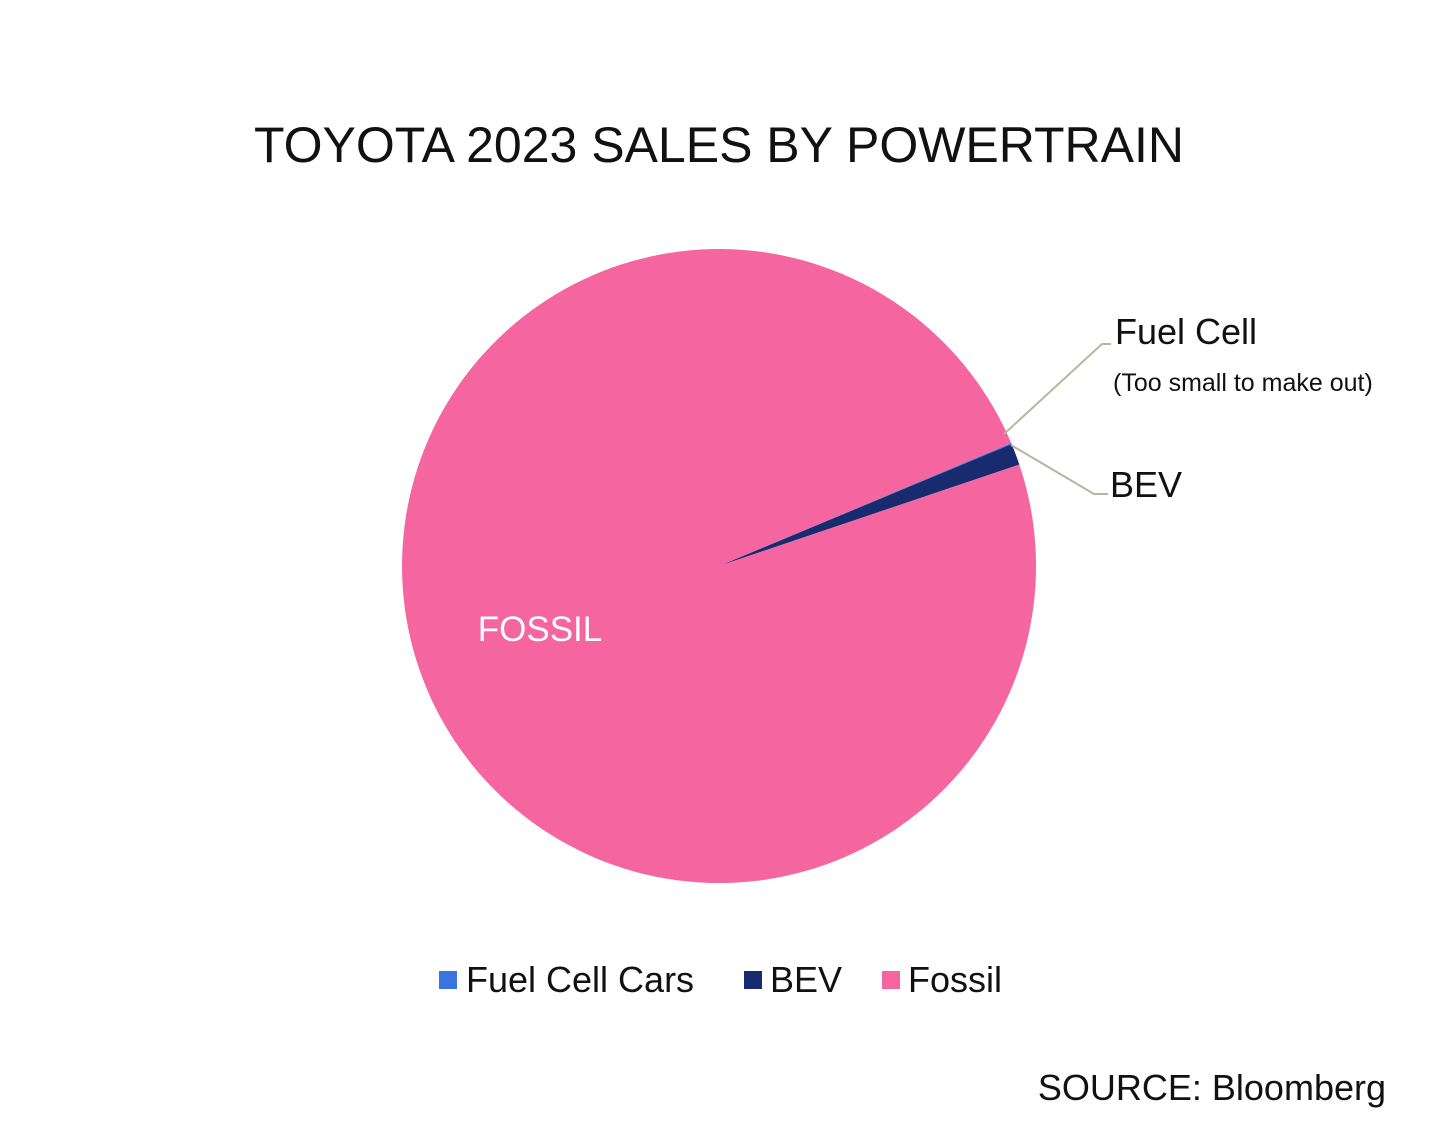 The image size is (1450, 1138). What do you see at coordinates (891, 980) in the screenshot?
I see `legend-swatch-fossil` at bounding box center [891, 980].